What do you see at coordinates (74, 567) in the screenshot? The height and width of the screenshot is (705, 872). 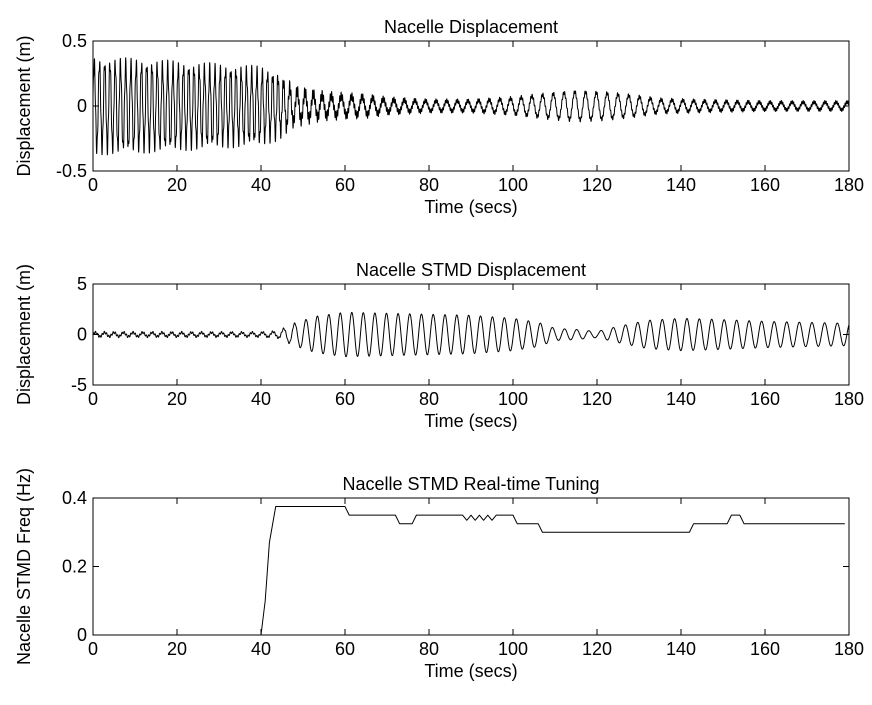 I see `y-tick-label: 0.2` at bounding box center [74, 567].